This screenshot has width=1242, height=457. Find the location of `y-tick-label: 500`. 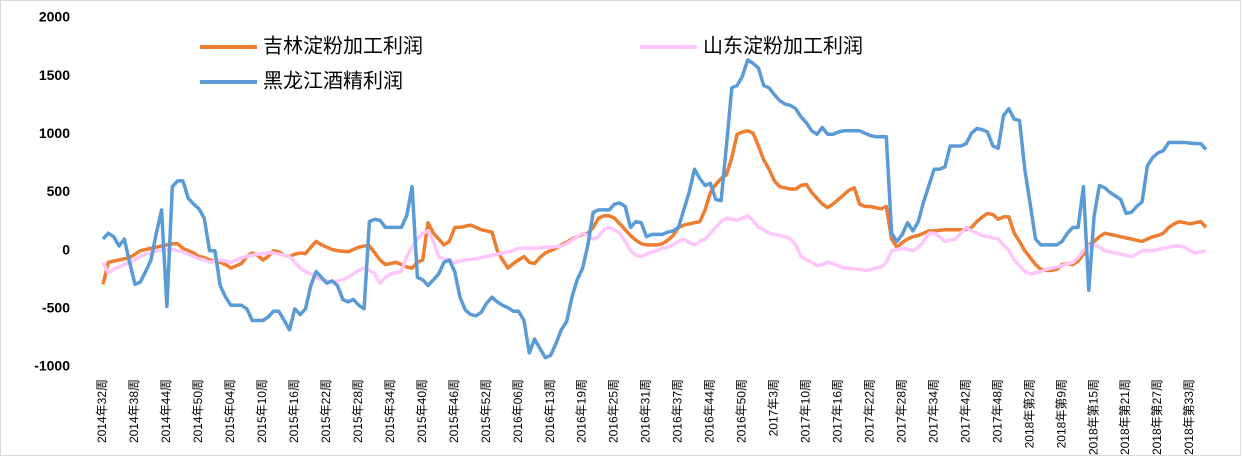

y-tick-label: 500 is located at coordinates (59, 191).